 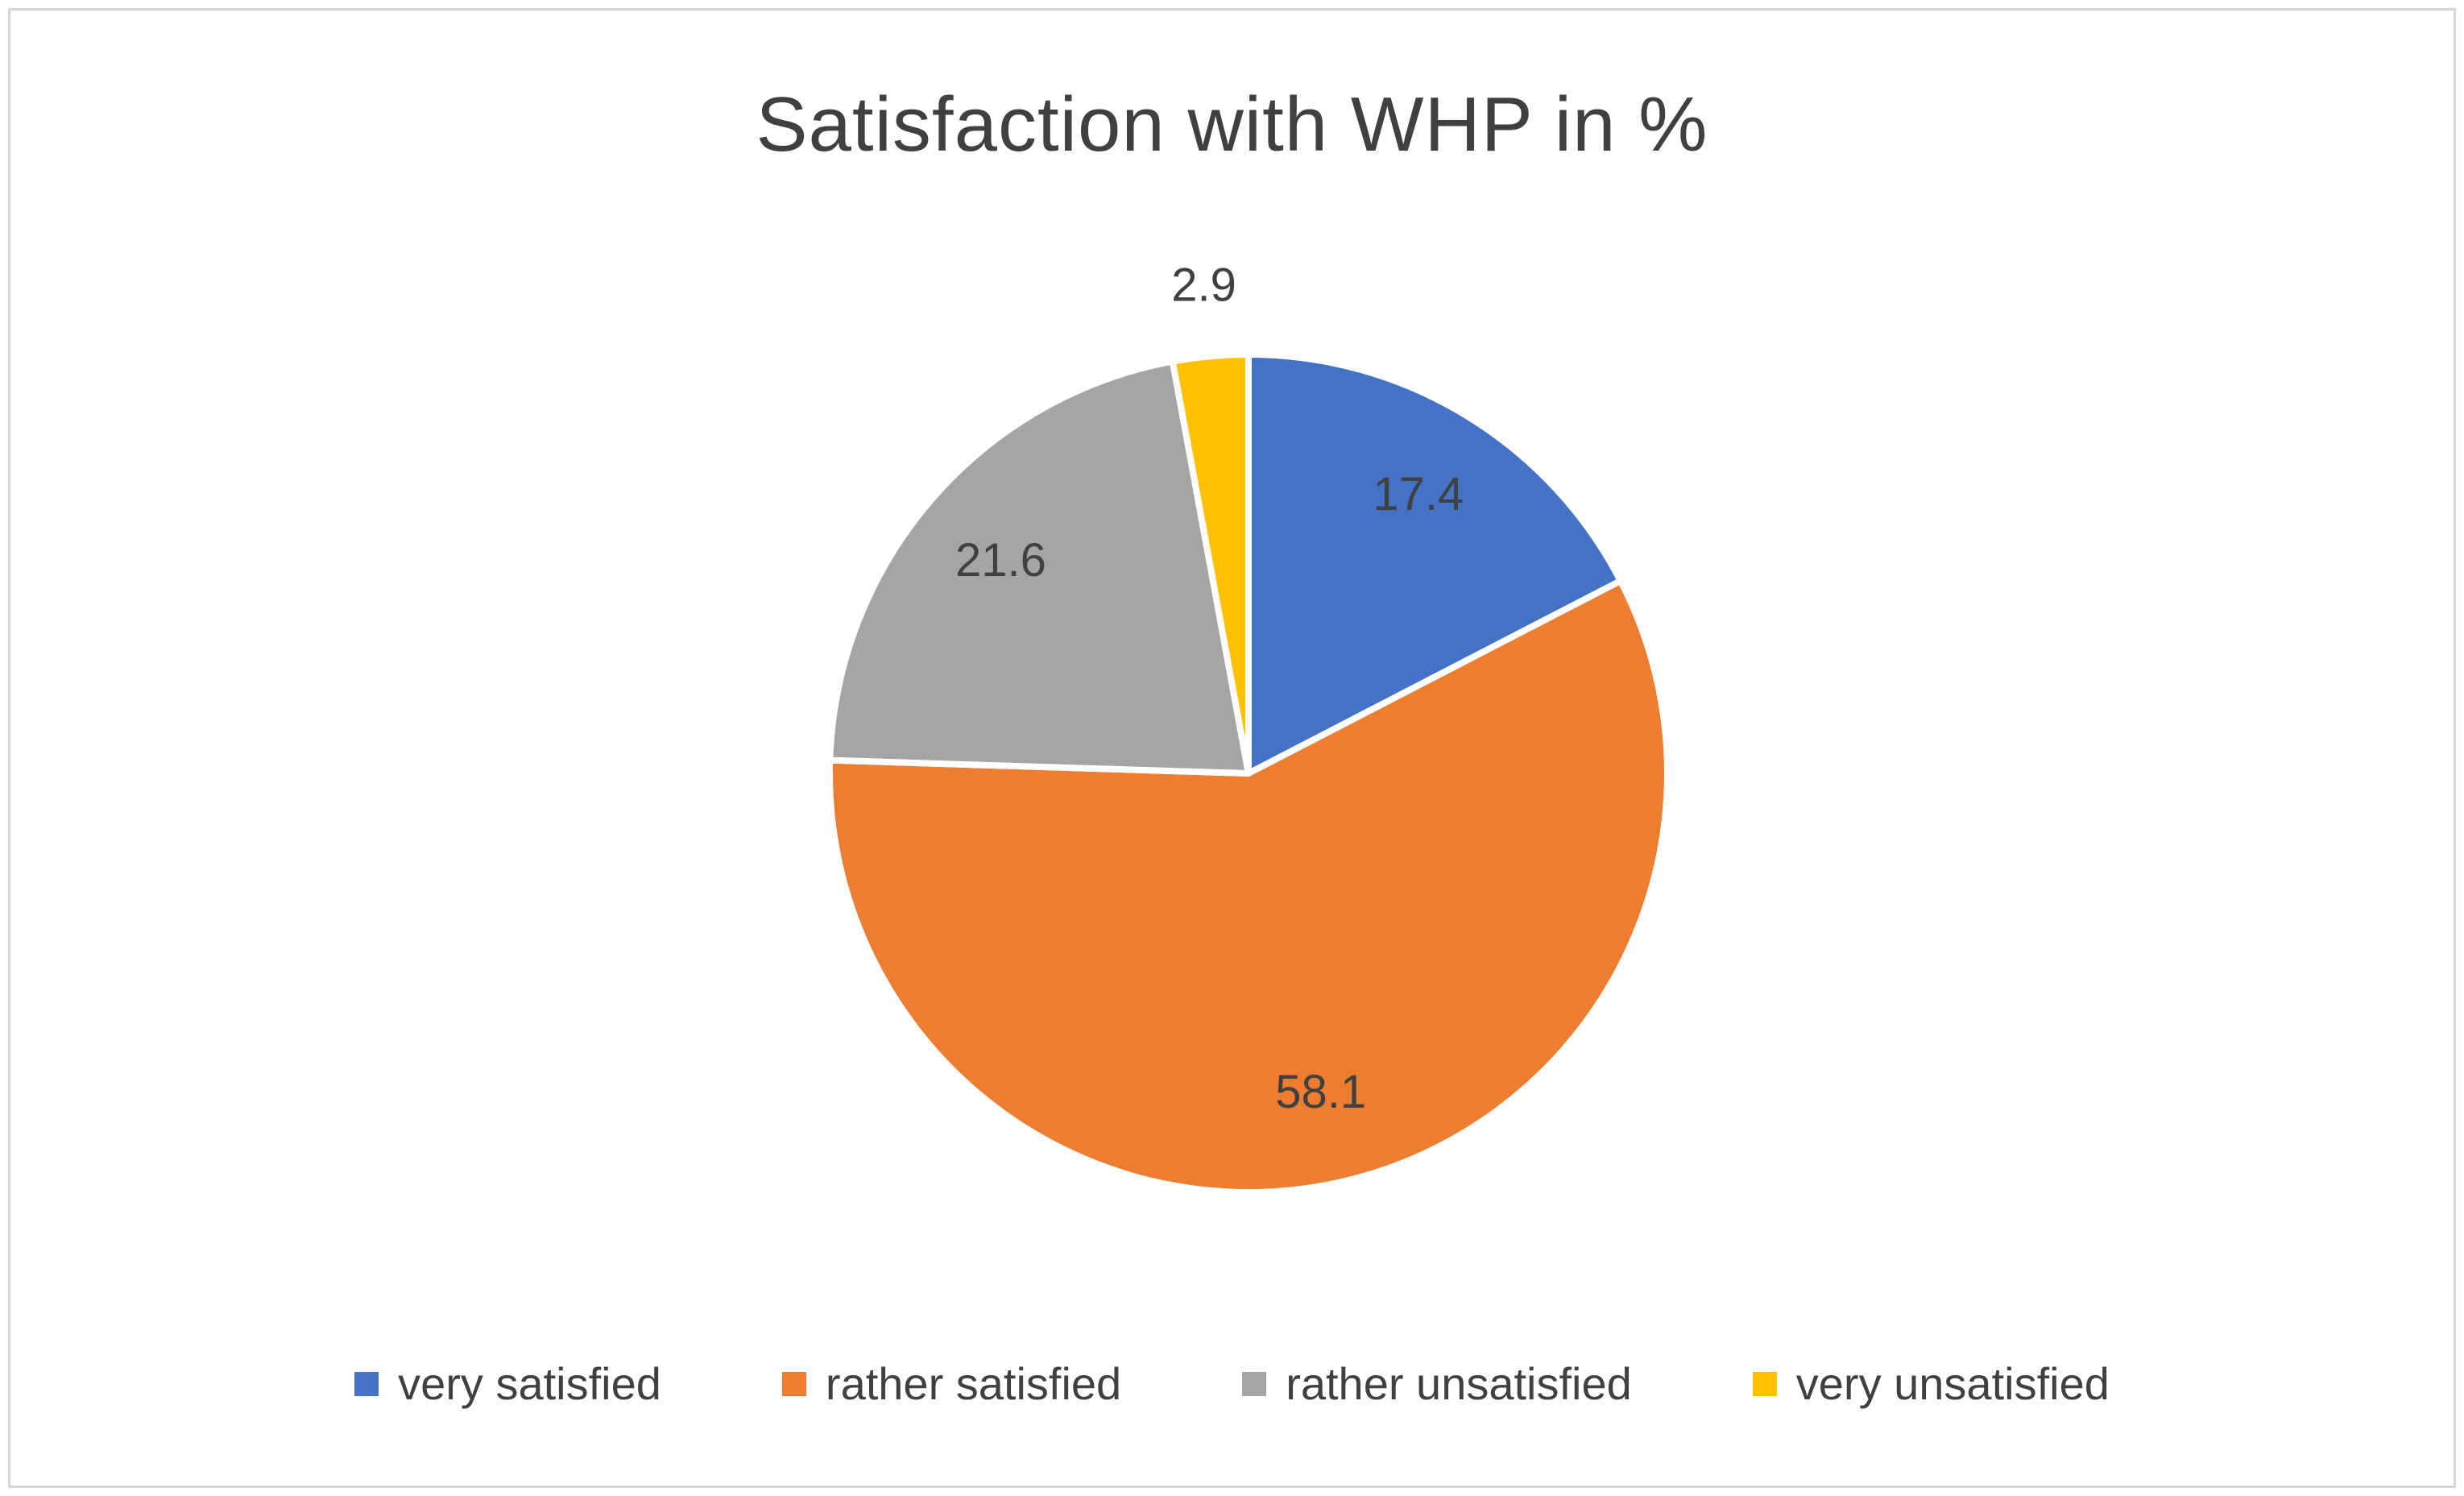 I want to click on legend-item: very unsatisfied, so click(x=1931, y=1383).